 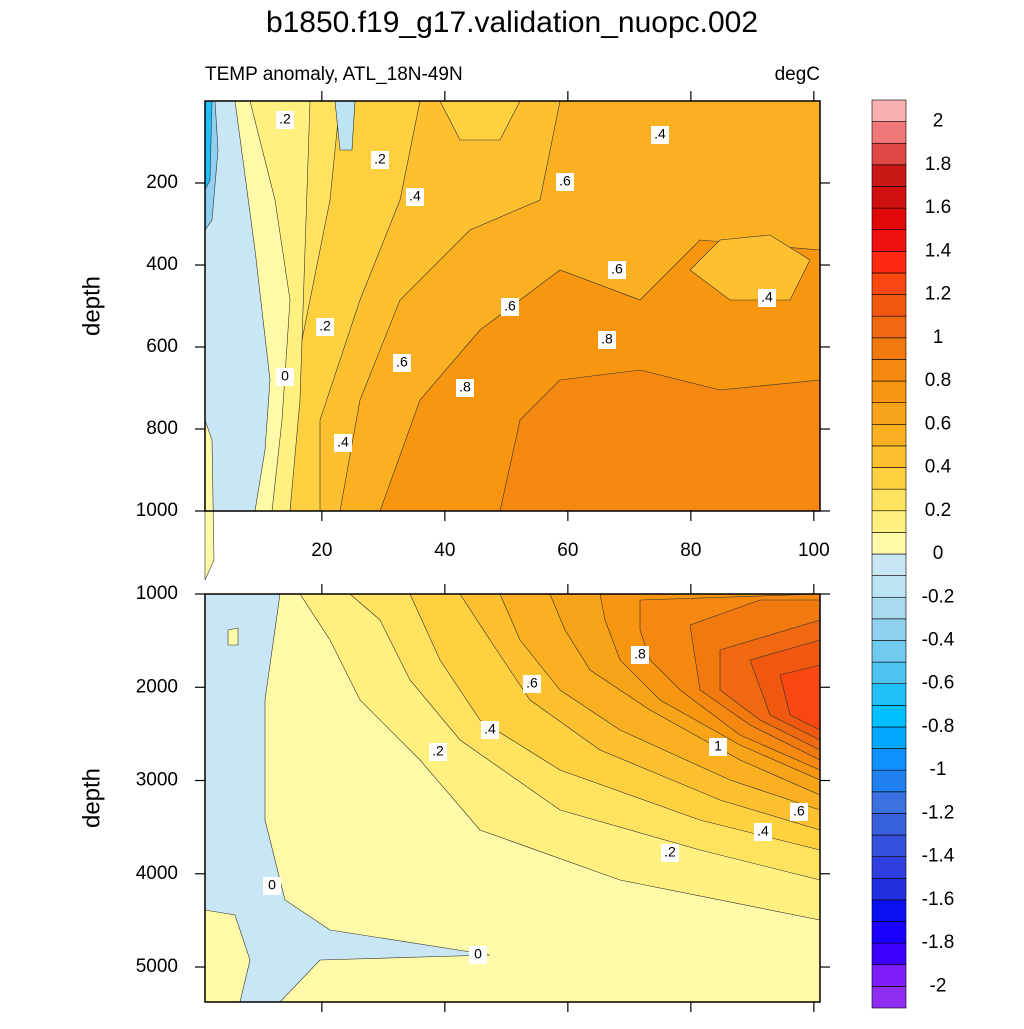 What do you see at coordinates (157, 593) in the screenshot?
I see `y-tick-label: 1000` at bounding box center [157, 593].